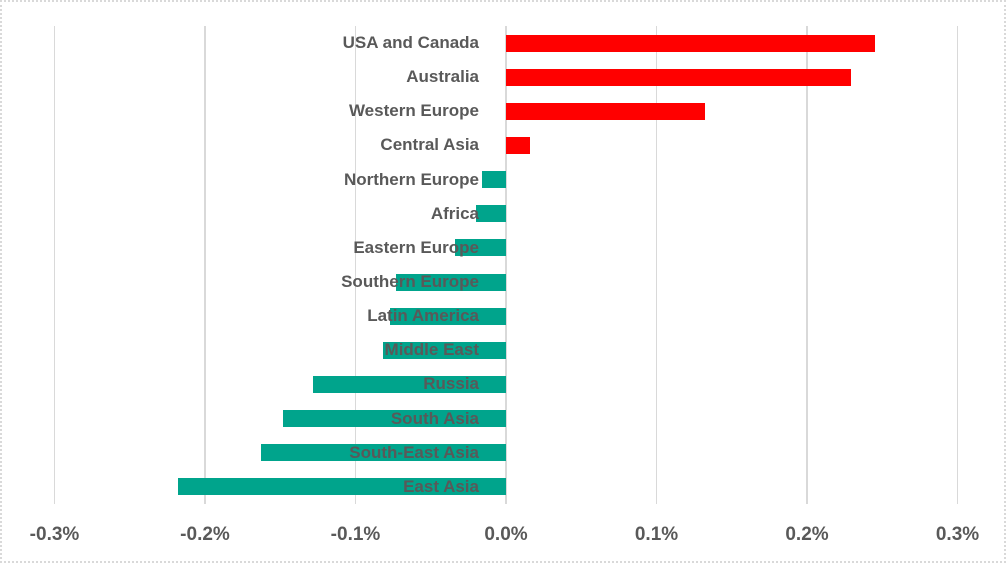 This screenshot has height=563, width=1006. I want to click on category-label: South Asia, so click(434, 418).